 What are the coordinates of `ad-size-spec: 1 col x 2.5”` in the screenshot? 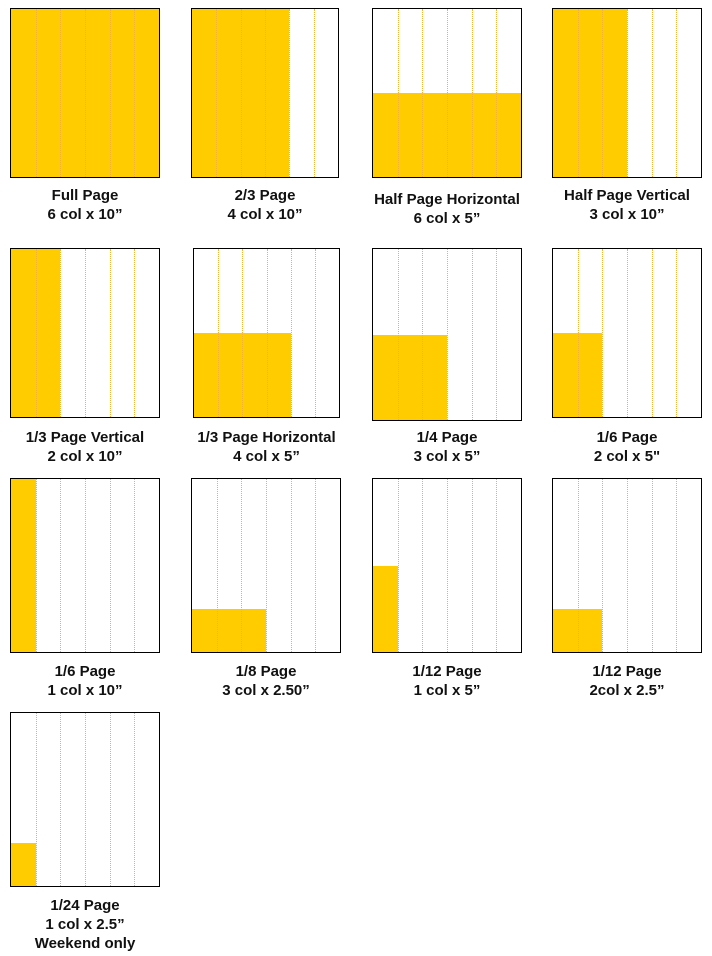 It's located at (85, 924).